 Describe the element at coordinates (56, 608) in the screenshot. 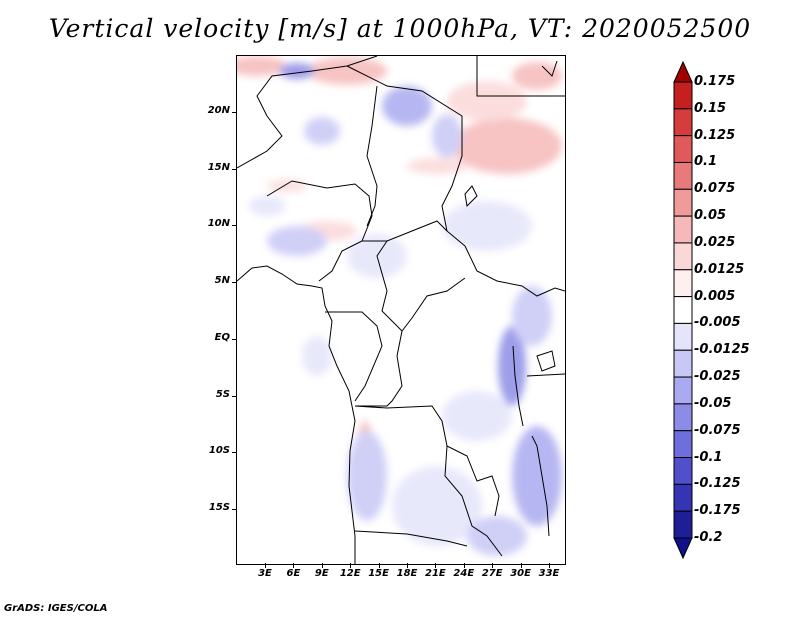

I see `grads-credit: GrADS: IGES/COLA` at that location.